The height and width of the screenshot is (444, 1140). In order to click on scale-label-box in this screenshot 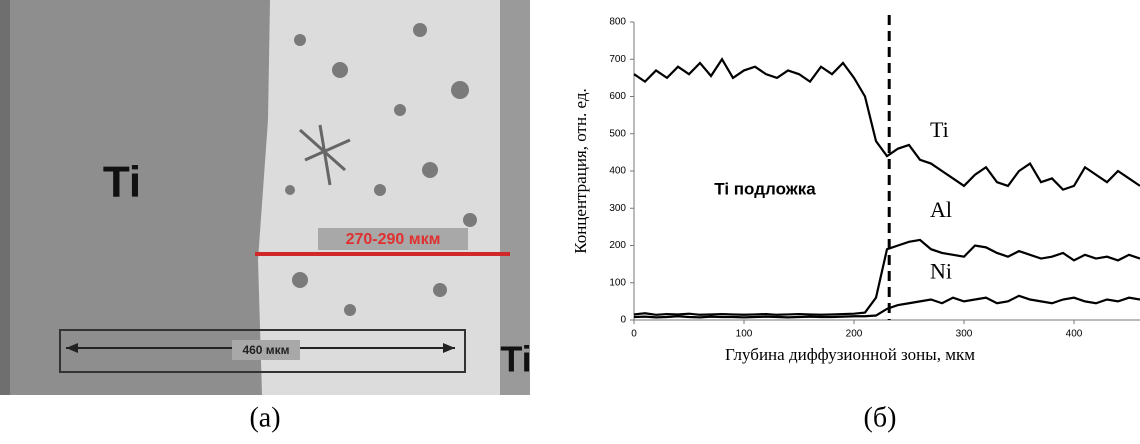, I will do `click(266, 350)`.